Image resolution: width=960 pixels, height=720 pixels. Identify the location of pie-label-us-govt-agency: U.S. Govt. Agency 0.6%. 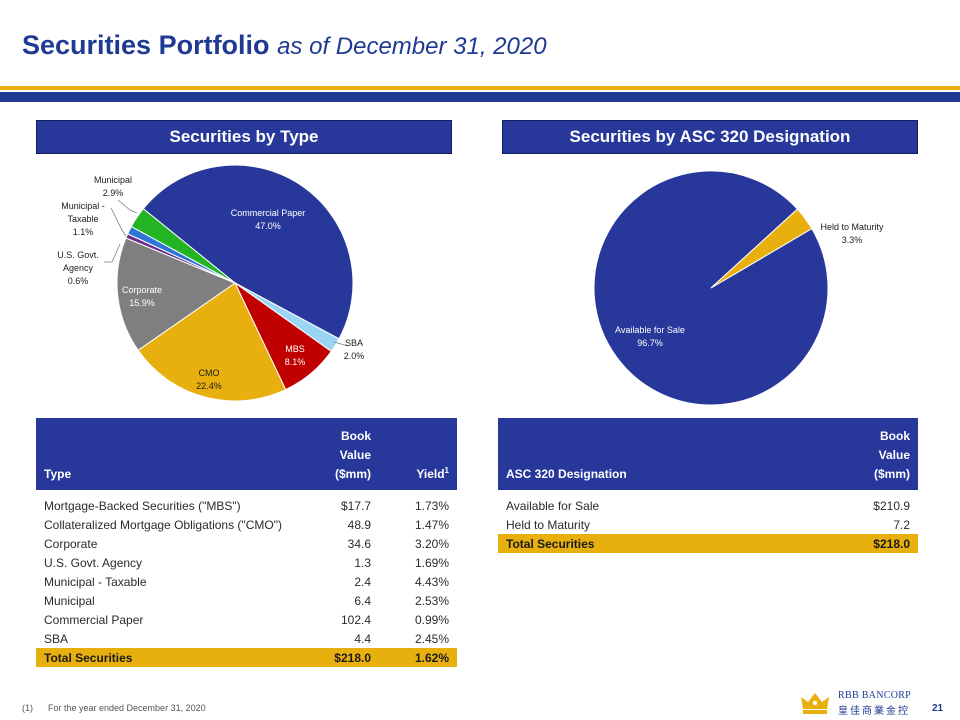
(78, 268).